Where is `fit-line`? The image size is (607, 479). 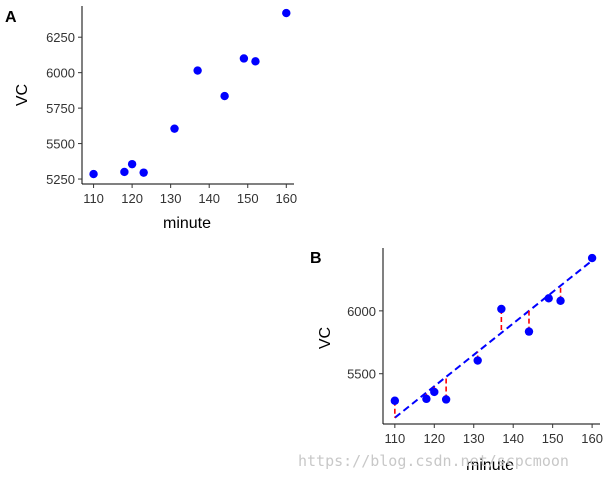 fit-line is located at coordinates (493, 339).